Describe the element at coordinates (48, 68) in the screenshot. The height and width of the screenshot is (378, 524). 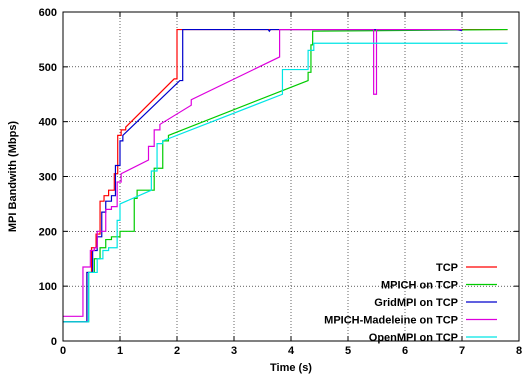
I see `y-tick-label: 500` at that location.